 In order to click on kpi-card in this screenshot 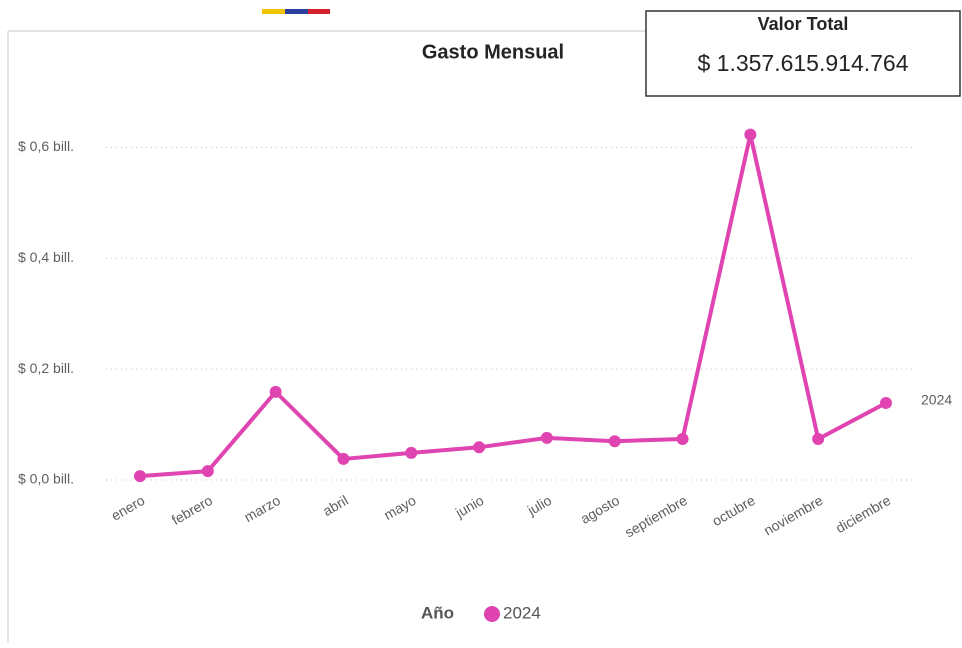, I will do `click(803, 53)`.